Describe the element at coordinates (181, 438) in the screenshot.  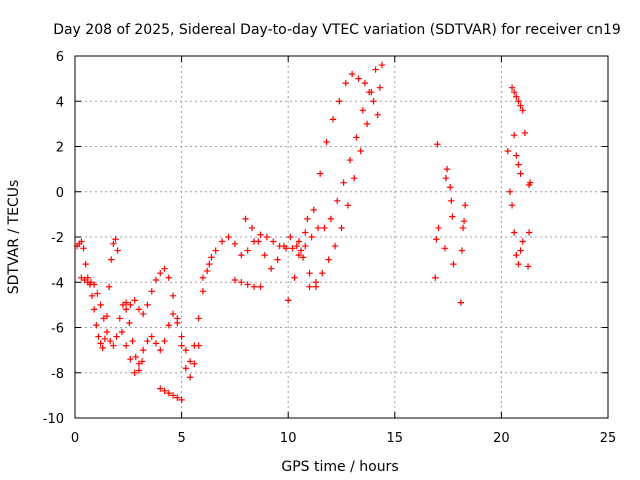
I see `x-tick-label: 5` at that location.